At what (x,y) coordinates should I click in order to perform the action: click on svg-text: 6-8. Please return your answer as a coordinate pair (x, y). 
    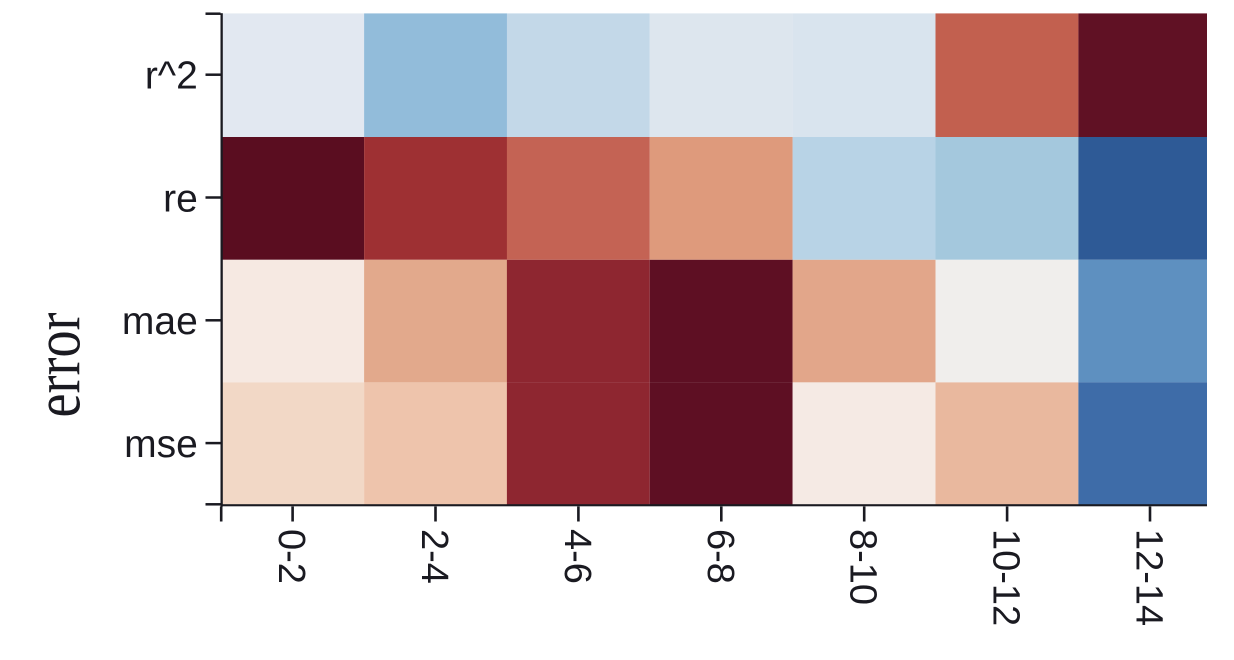
    Looking at the image, I should click on (720, 556).